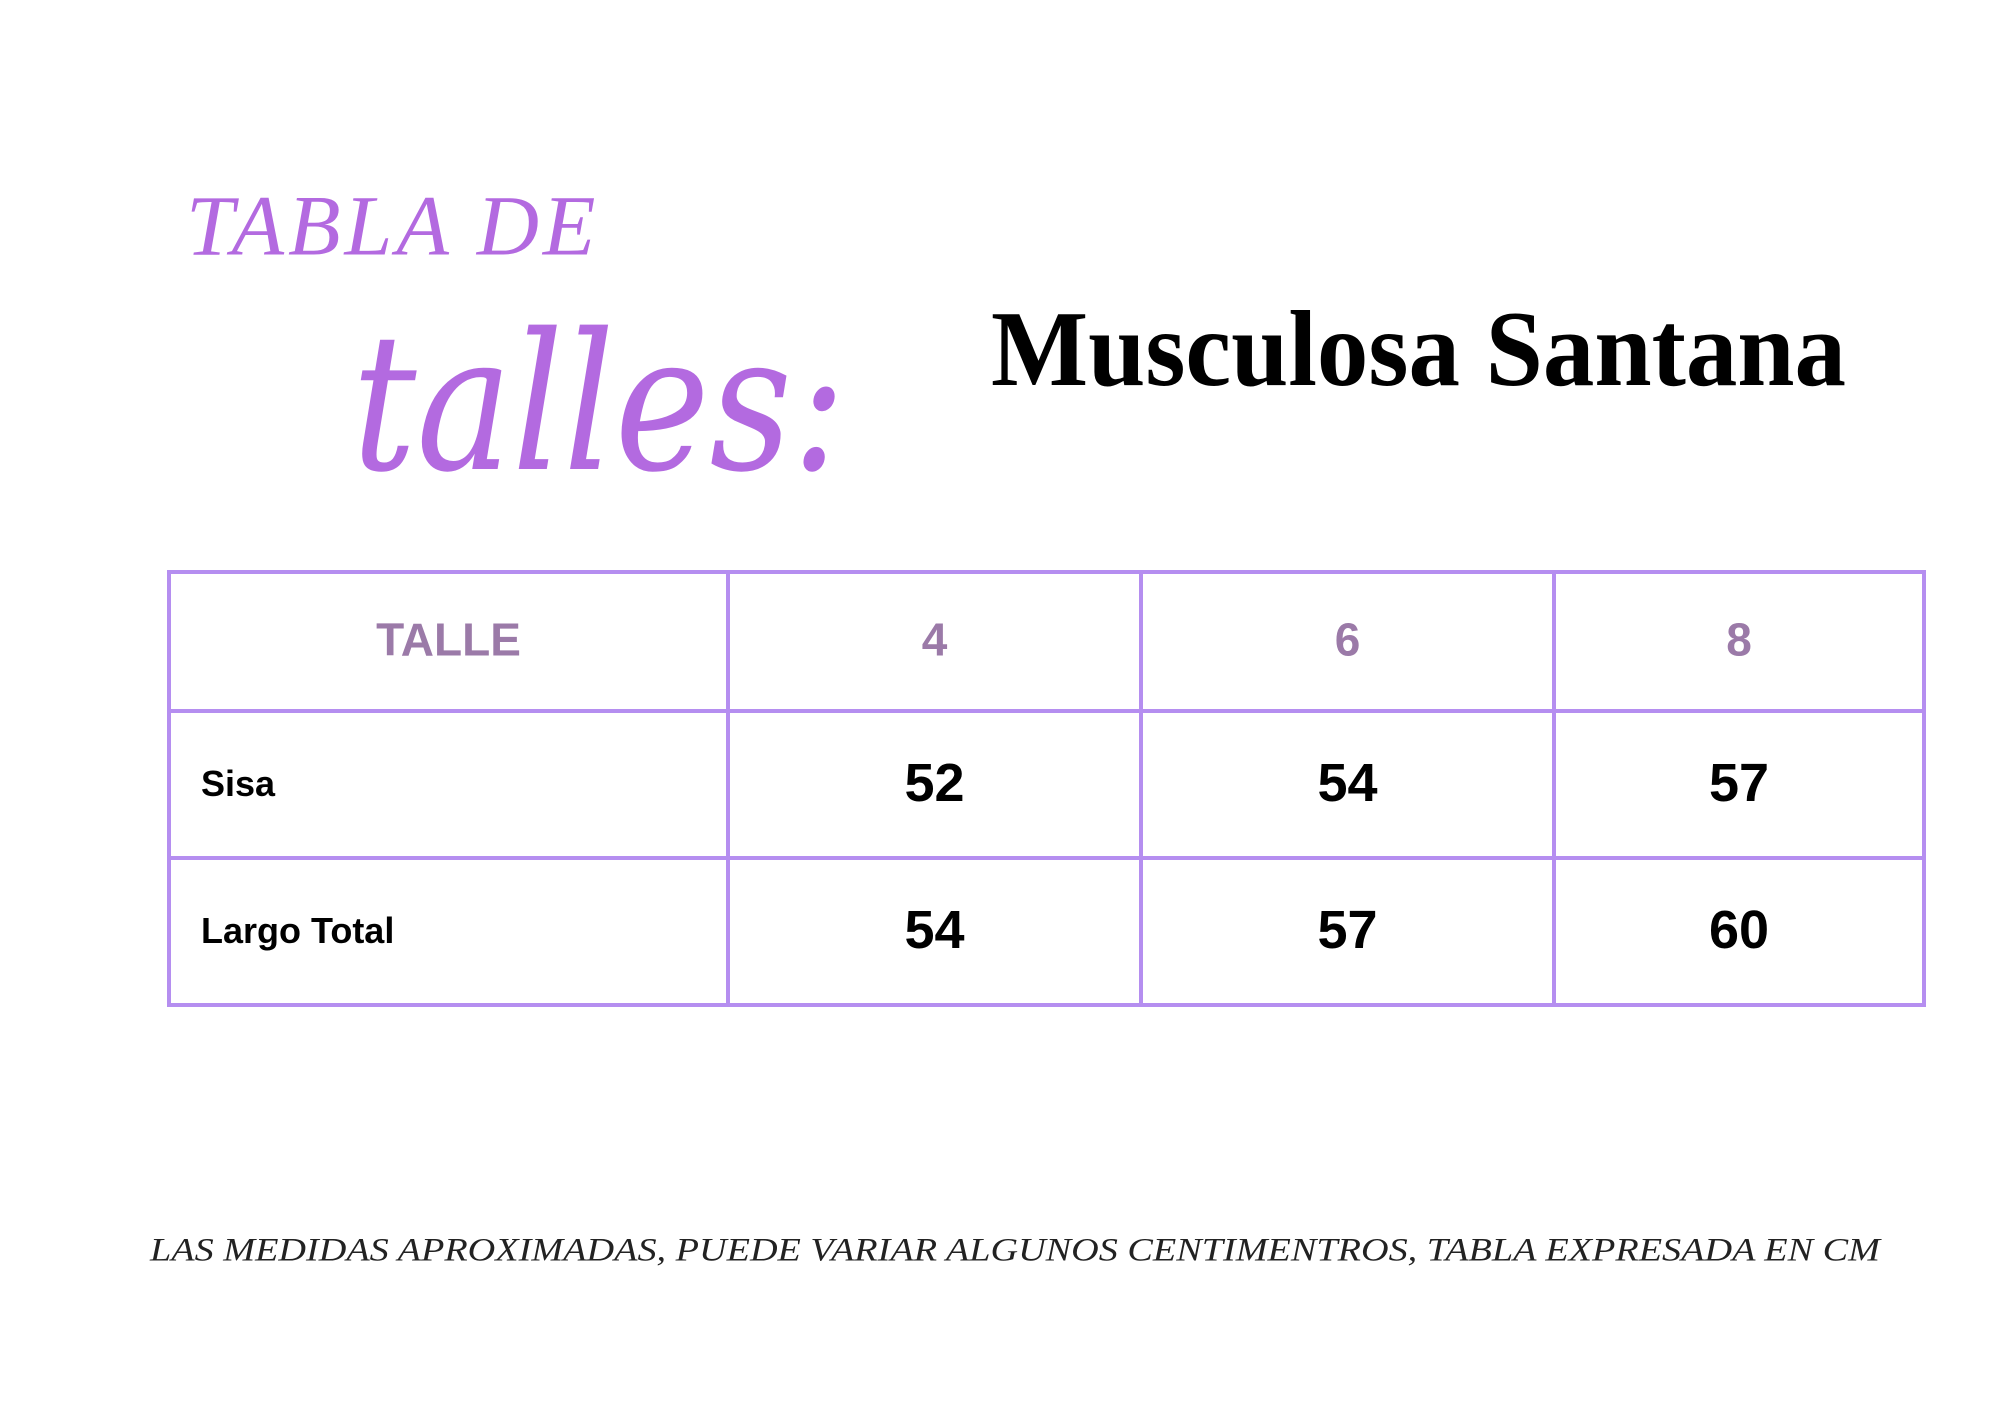  I want to click on value-cell: 52, so click(934, 783).